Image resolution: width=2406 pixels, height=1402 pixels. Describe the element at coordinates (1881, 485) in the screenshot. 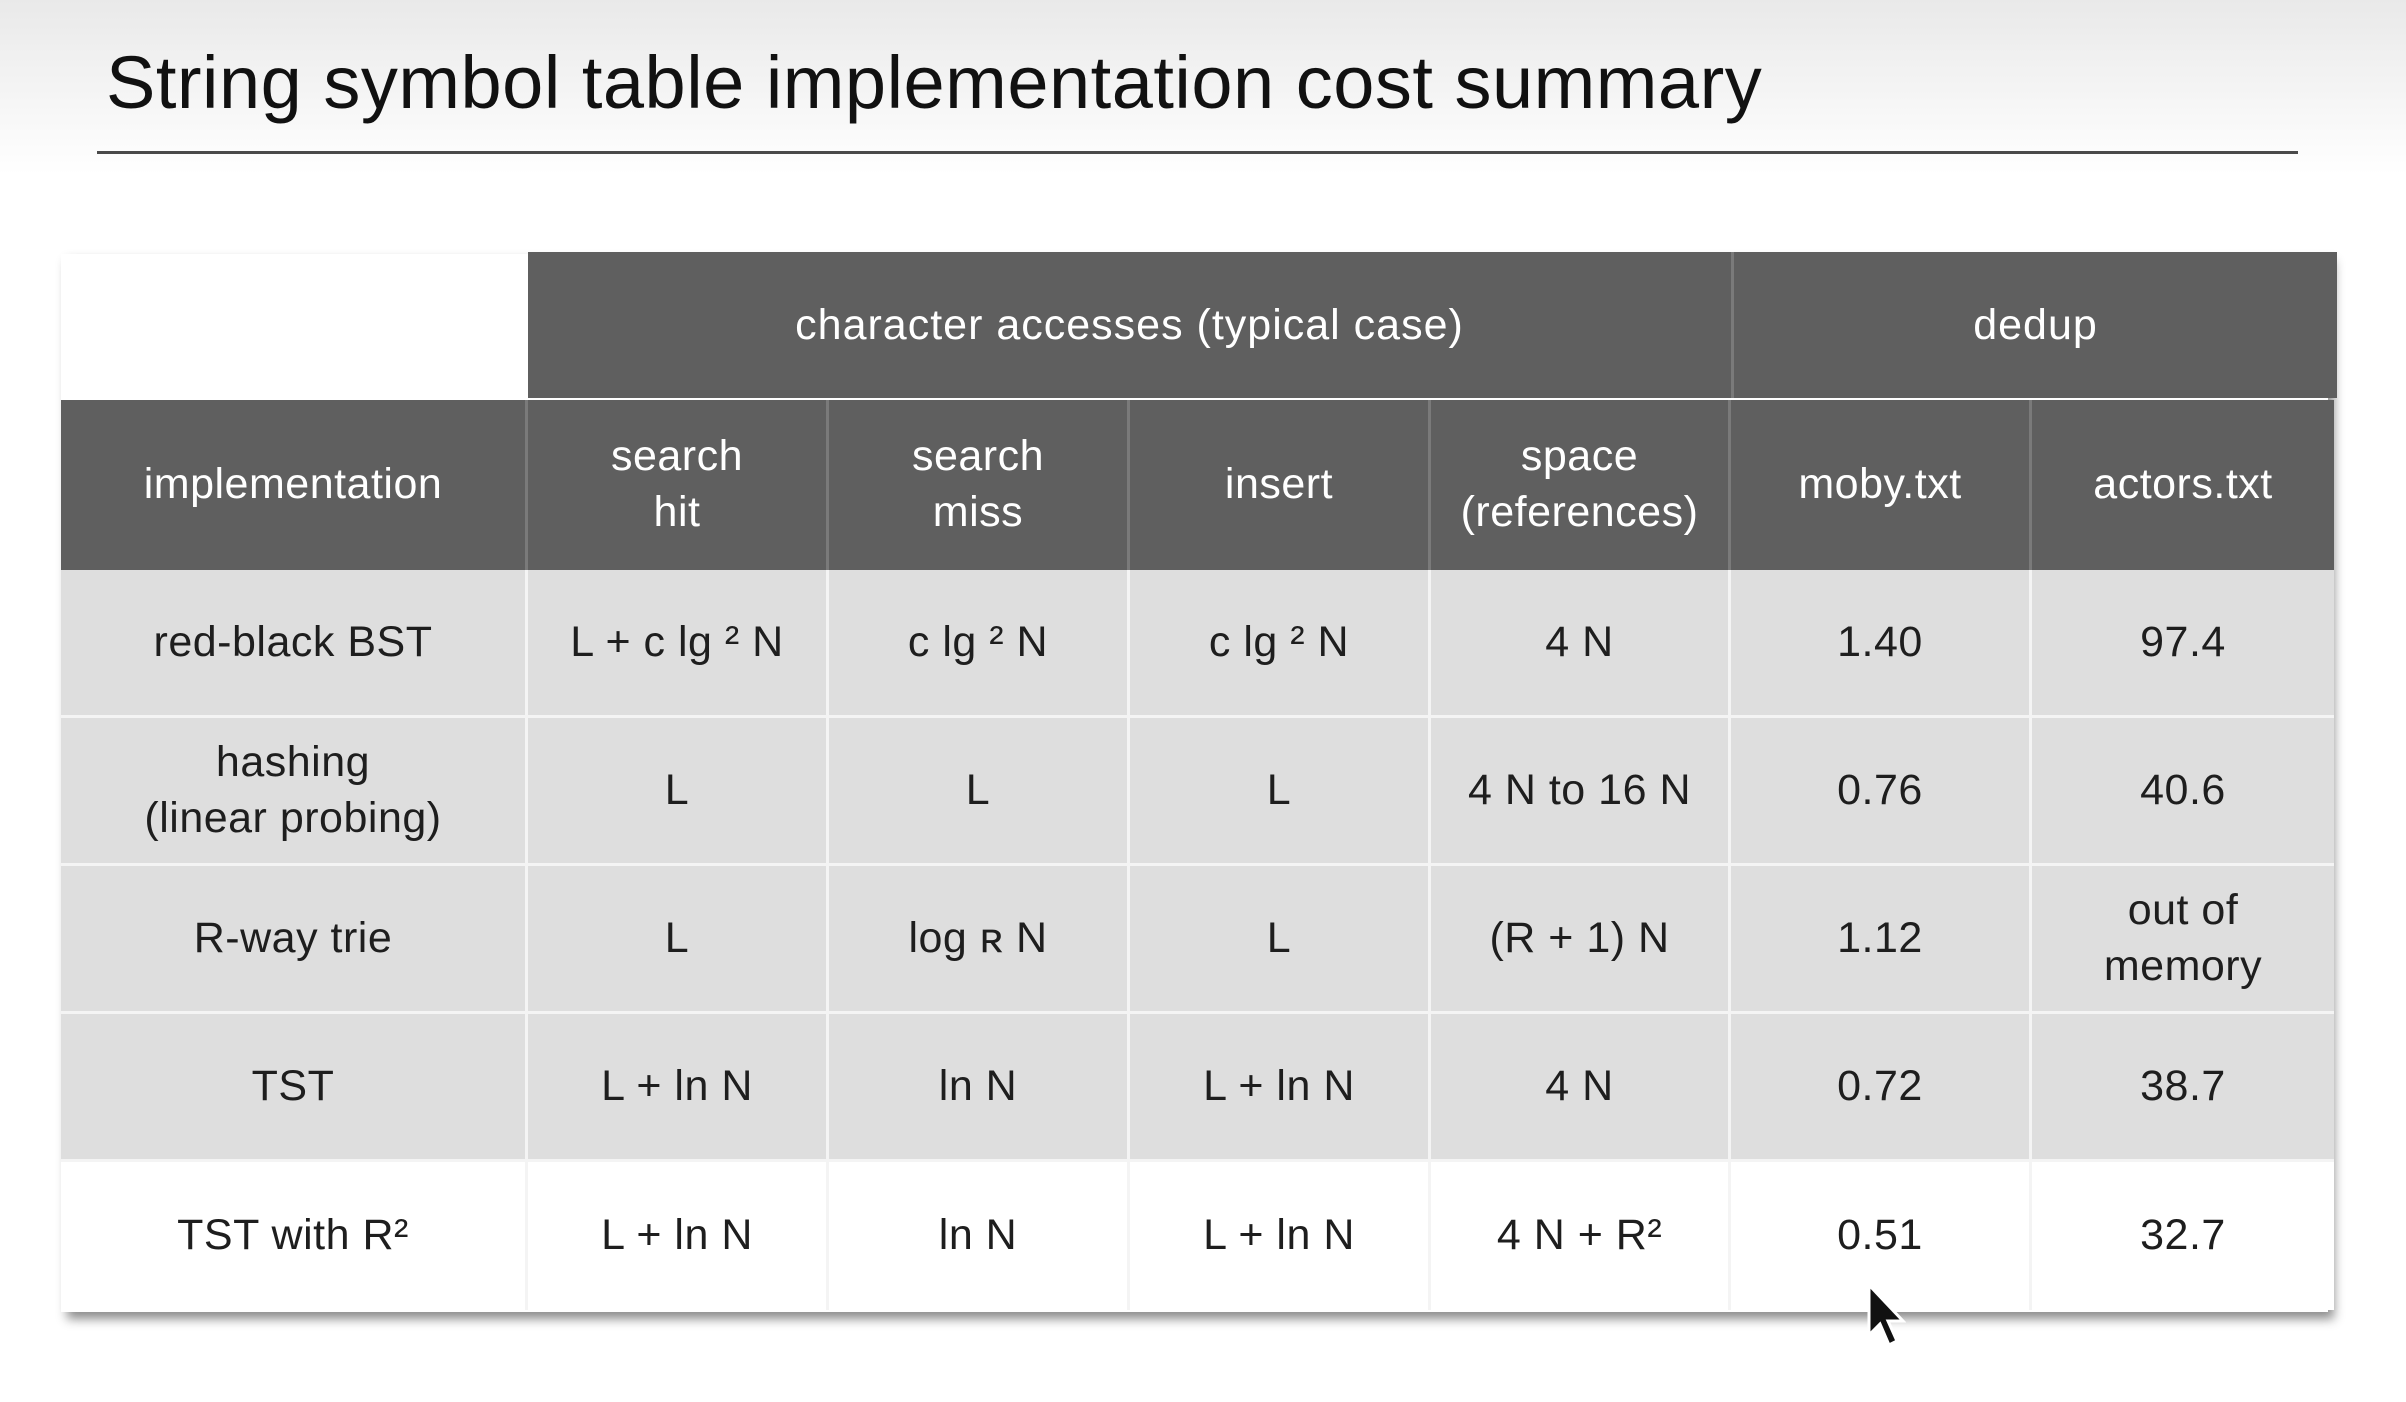

I see `col-header-moby: moby.txt` at that location.